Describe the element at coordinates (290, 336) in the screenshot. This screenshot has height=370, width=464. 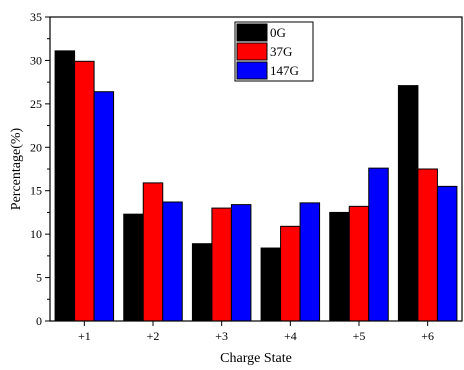
I see `x-tick-label: +4` at that location.